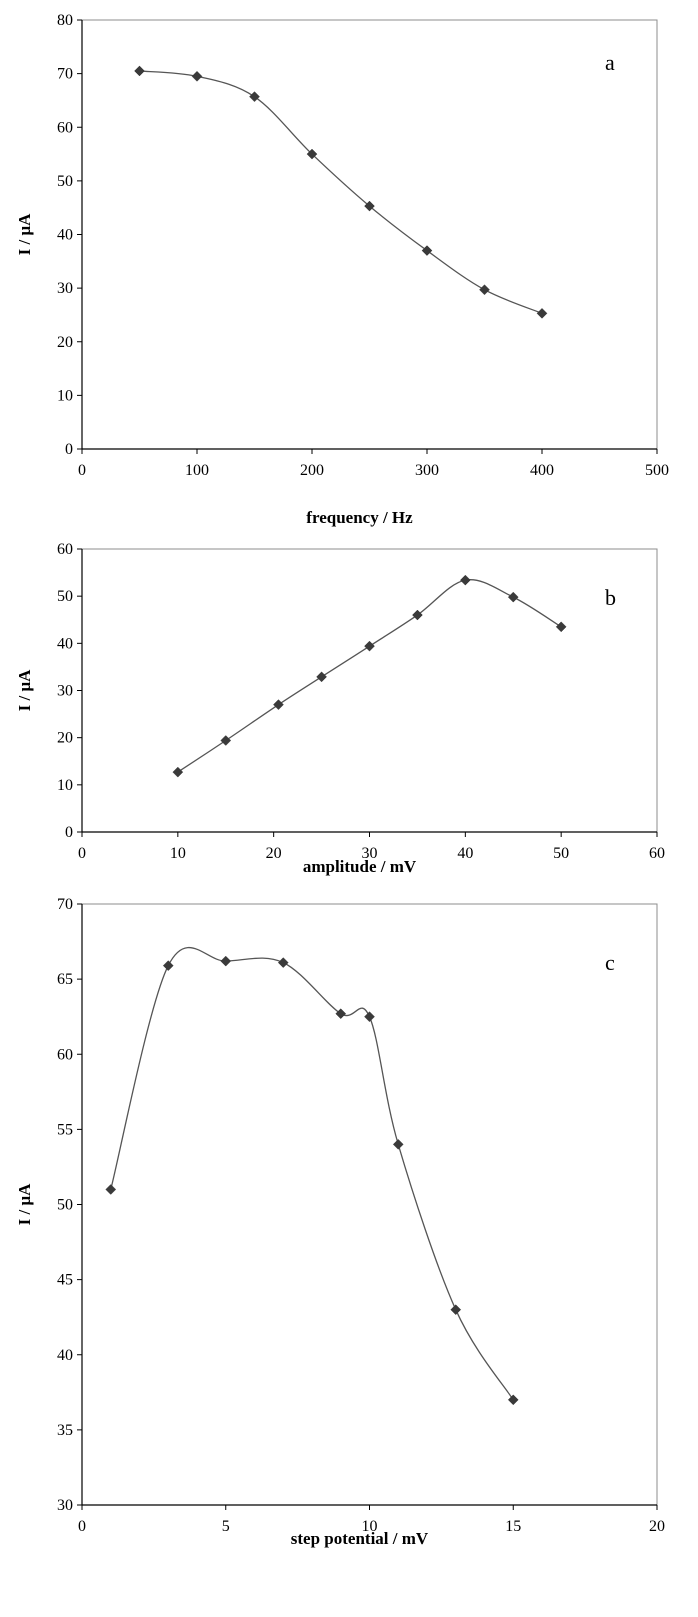 The height and width of the screenshot is (1617, 698). I want to click on x-tick-label: 5, so click(226, 1526).